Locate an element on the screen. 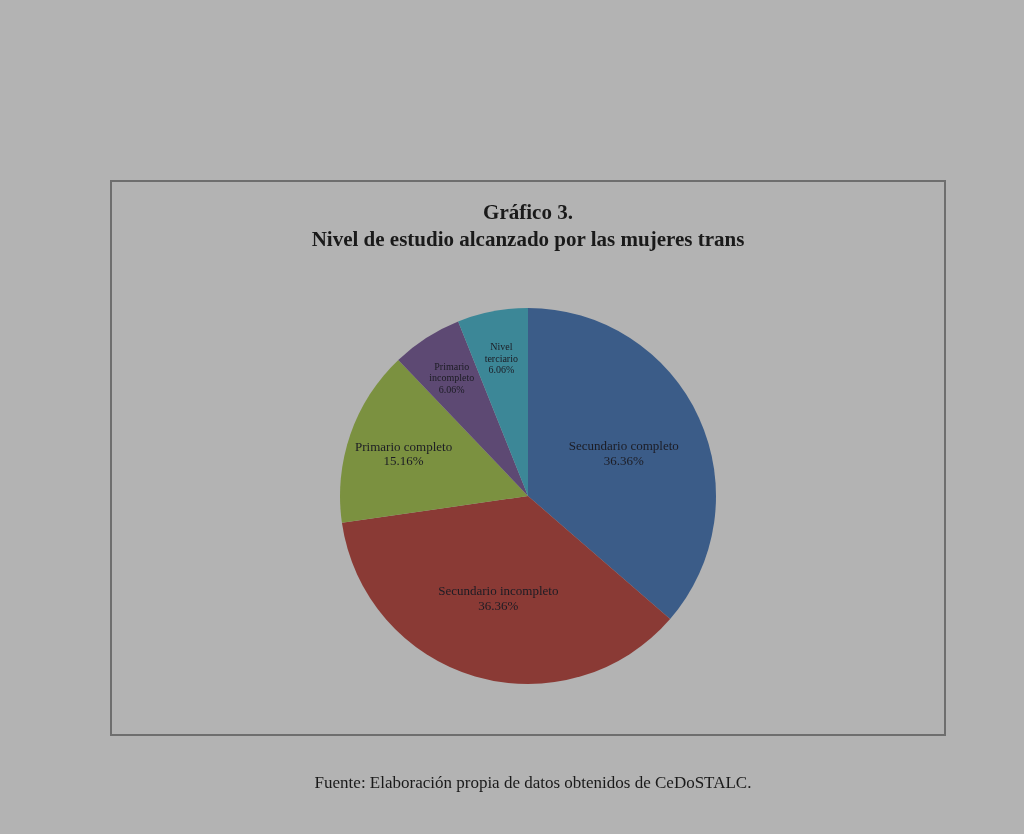 This screenshot has width=1024, height=834. pie-slice is located at coordinates (506, 590).